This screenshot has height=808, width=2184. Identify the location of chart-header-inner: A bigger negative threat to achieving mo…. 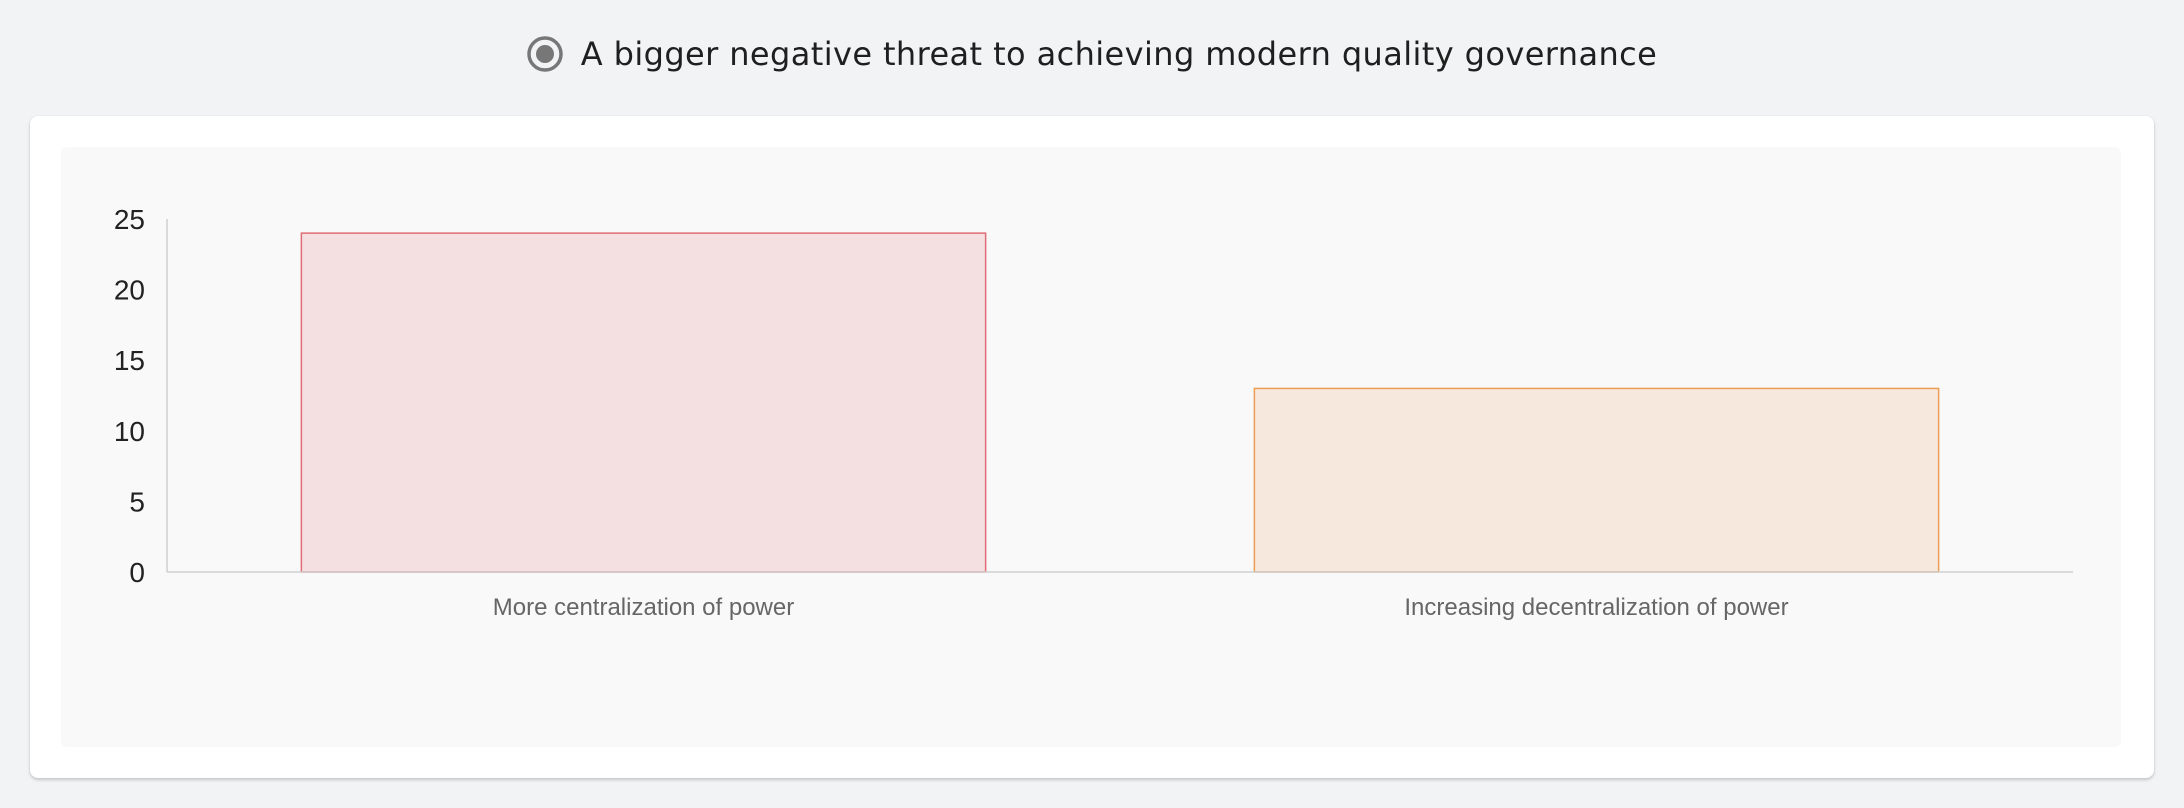
(1092, 54).